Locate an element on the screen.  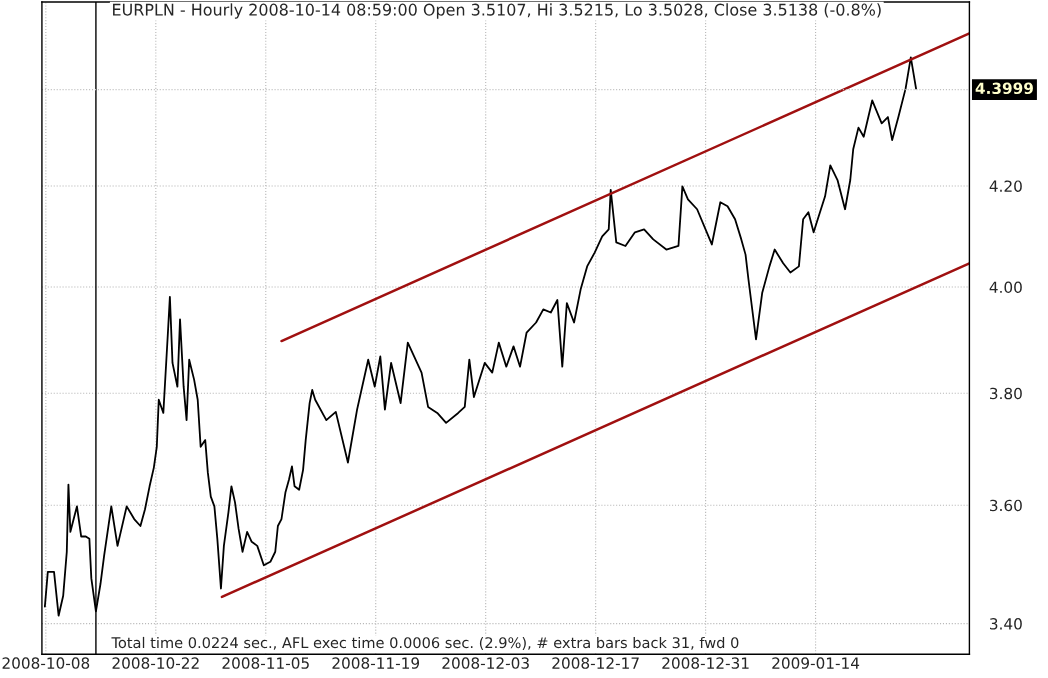
x-tick-label: 2008-12-03 is located at coordinates (485, 663).